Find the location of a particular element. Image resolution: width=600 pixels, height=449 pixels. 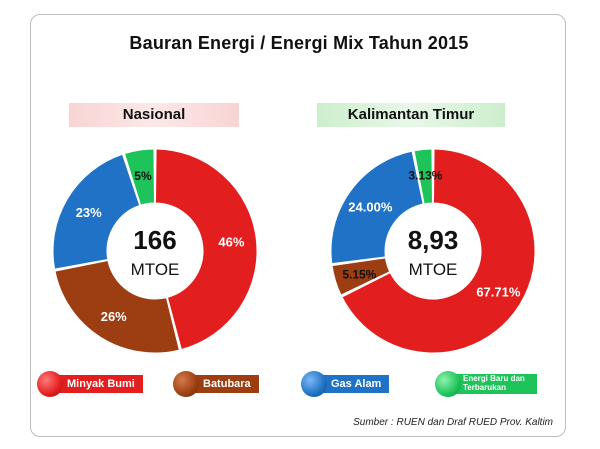

slice-label-batubara: 5.15% is located at coordinates (359, 274).